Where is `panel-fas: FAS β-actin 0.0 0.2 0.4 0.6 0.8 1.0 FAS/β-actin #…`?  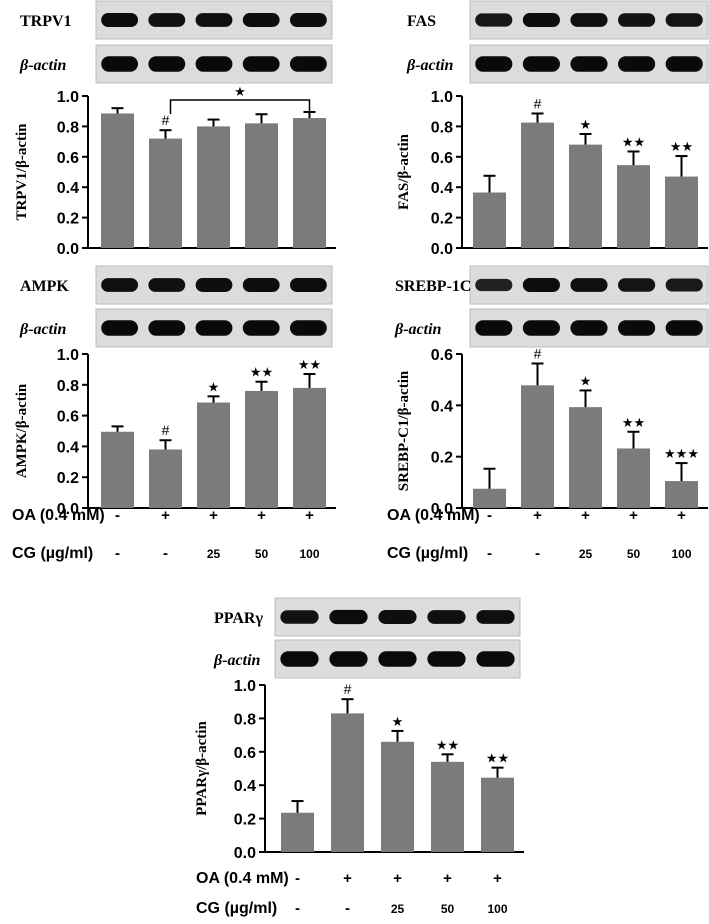 panel-fas: FAS β-actin 0.0 0.2 0.4 0.6 0.8 1.0 FAS/β-actin #… is located at coordinates (552, 129).